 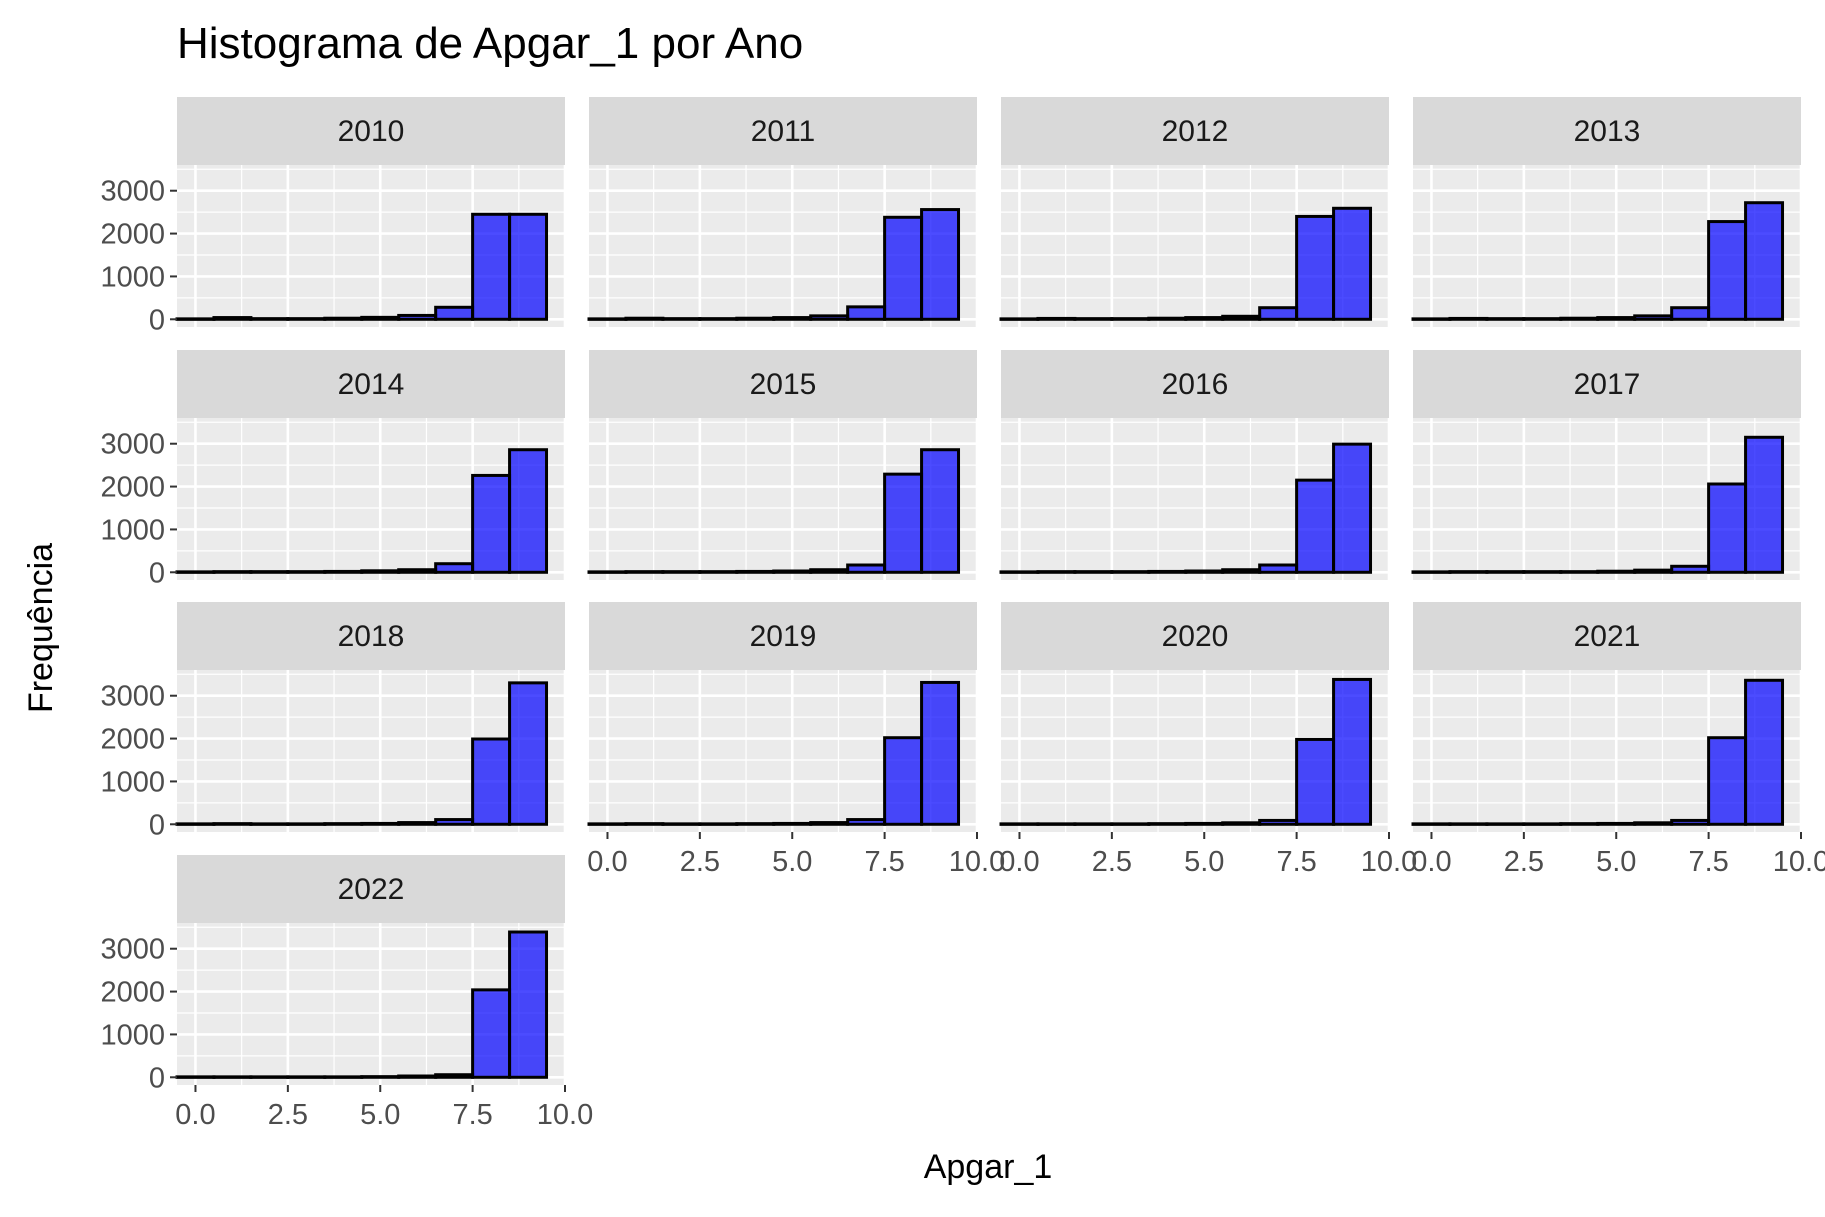 I want to click on y-axis-label: Frequência, so click(x=41, y=628).